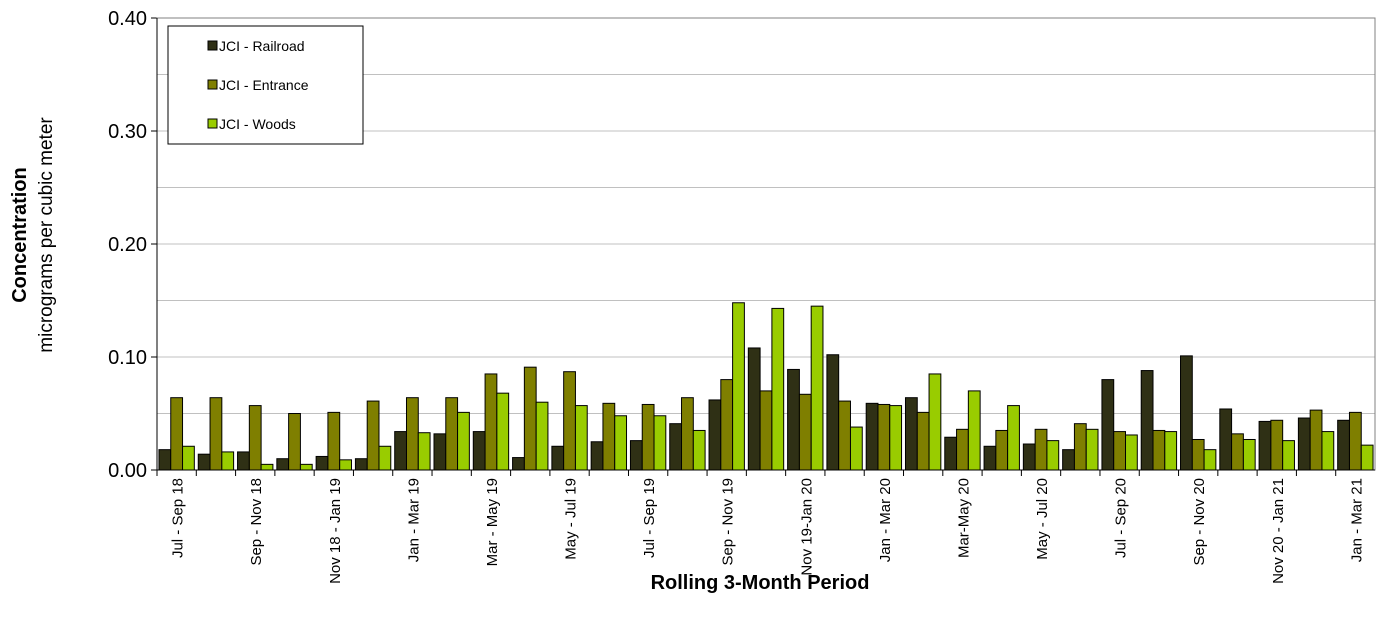 The width and height of the screenshot is (1377, 637). I want to click on y-axis-title: Concentration, so click(20, 235).